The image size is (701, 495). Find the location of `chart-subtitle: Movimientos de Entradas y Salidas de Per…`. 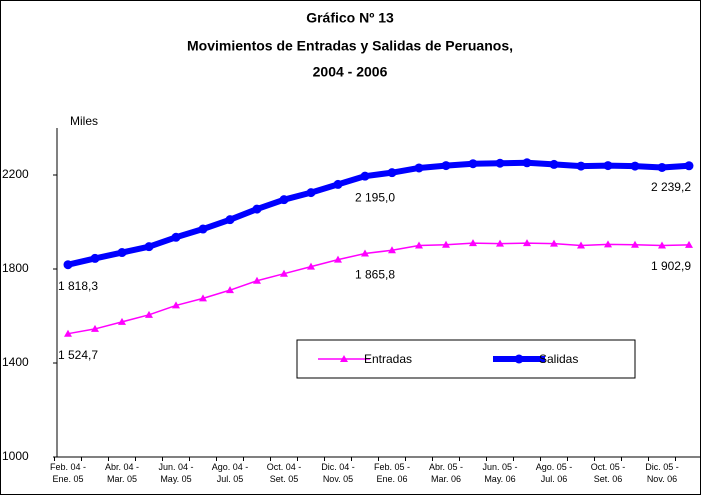

chart-subtitle: Movimientos de Entradas y Salidas de Per… is located at coordinates (350, 46).